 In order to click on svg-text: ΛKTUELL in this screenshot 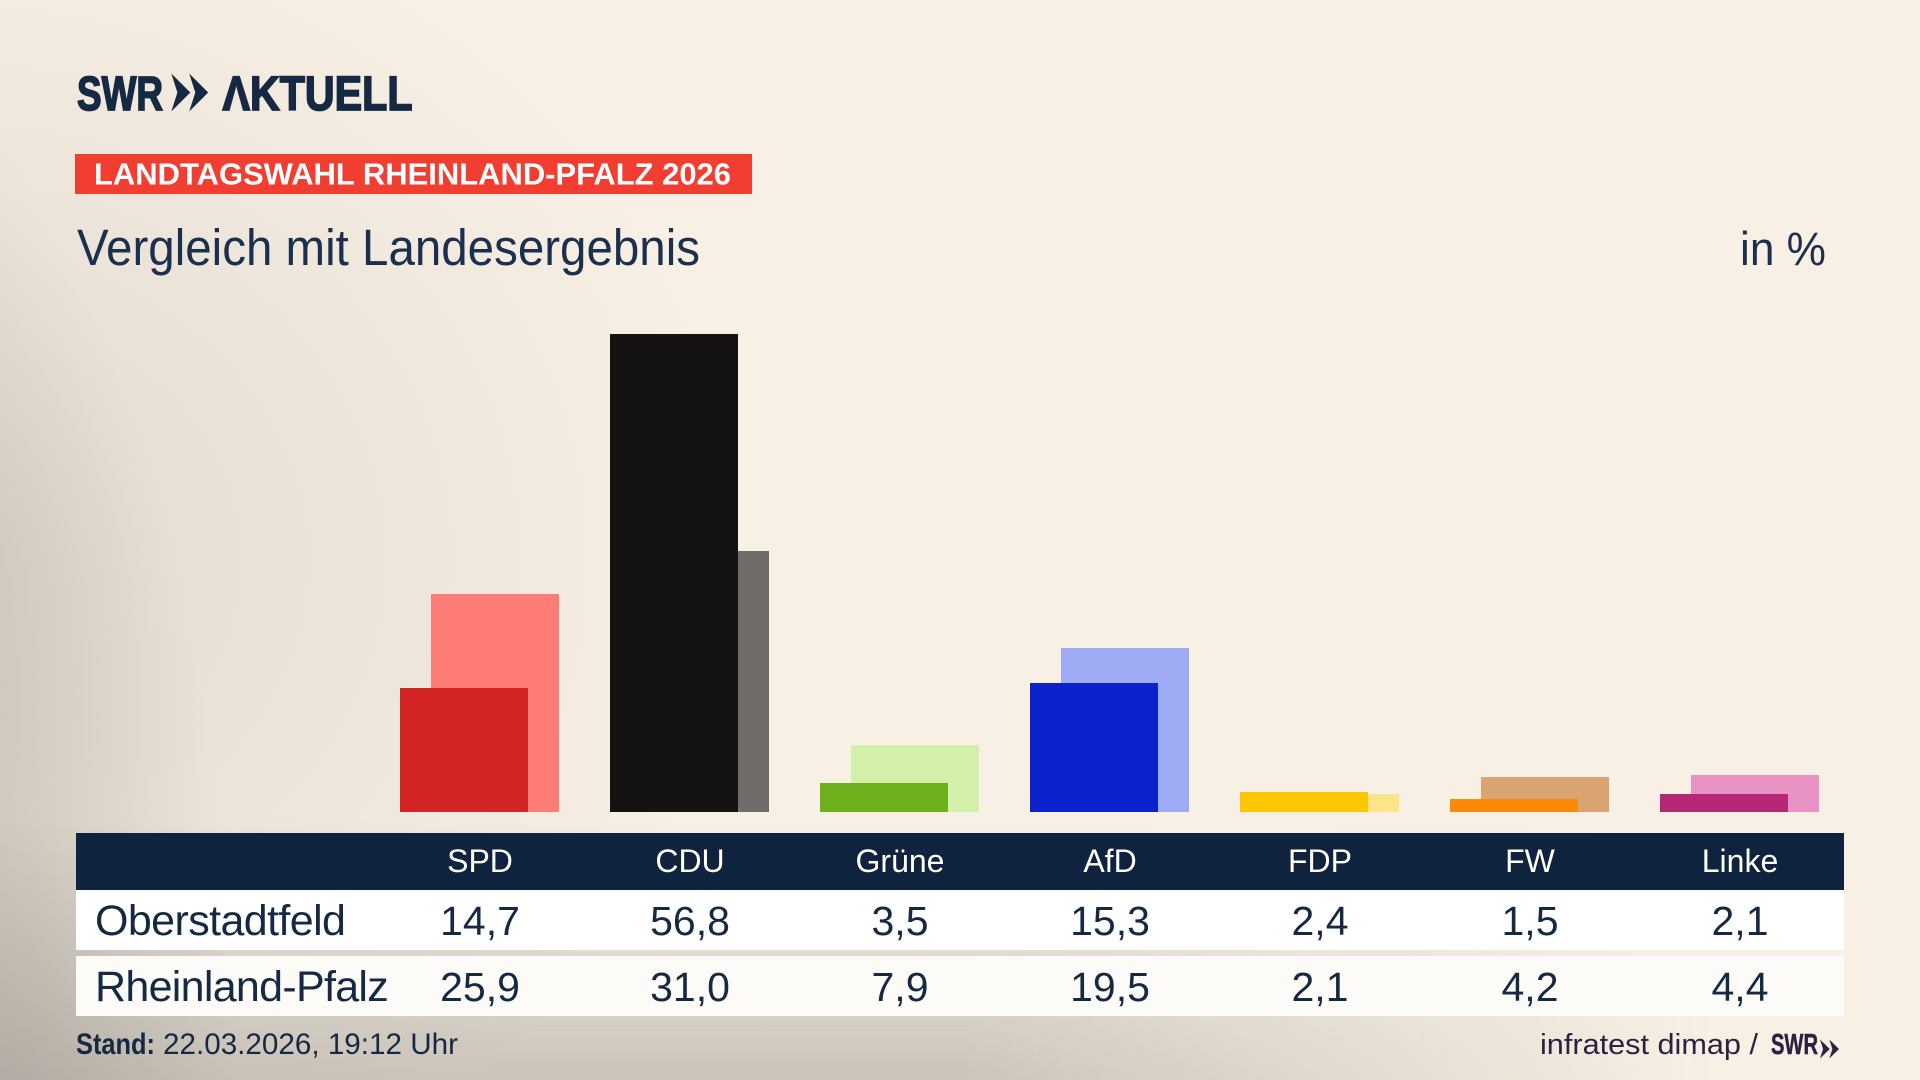, I will do `click(318, 94)`.